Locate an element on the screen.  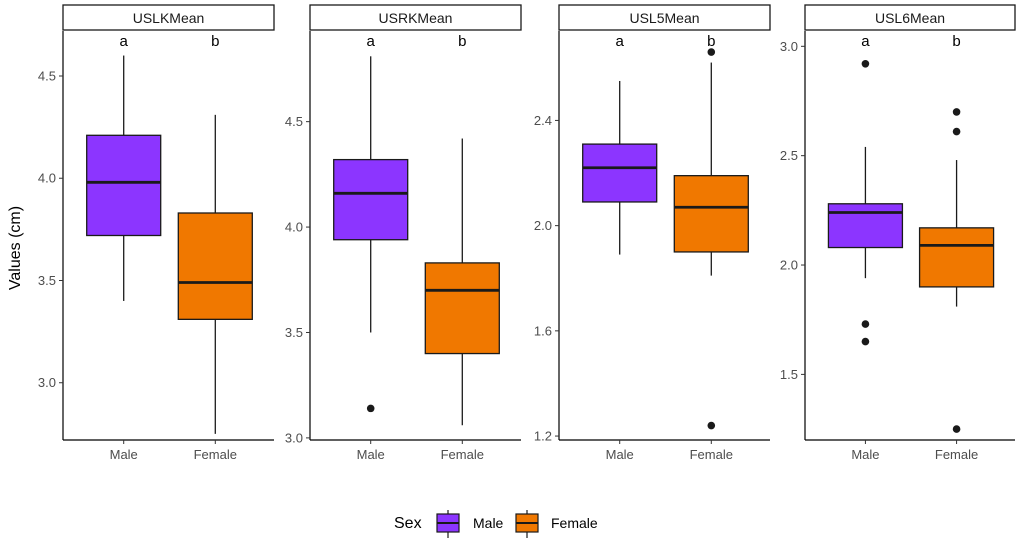
panel-title: USL5Mean is located at coordinates (664, 18).